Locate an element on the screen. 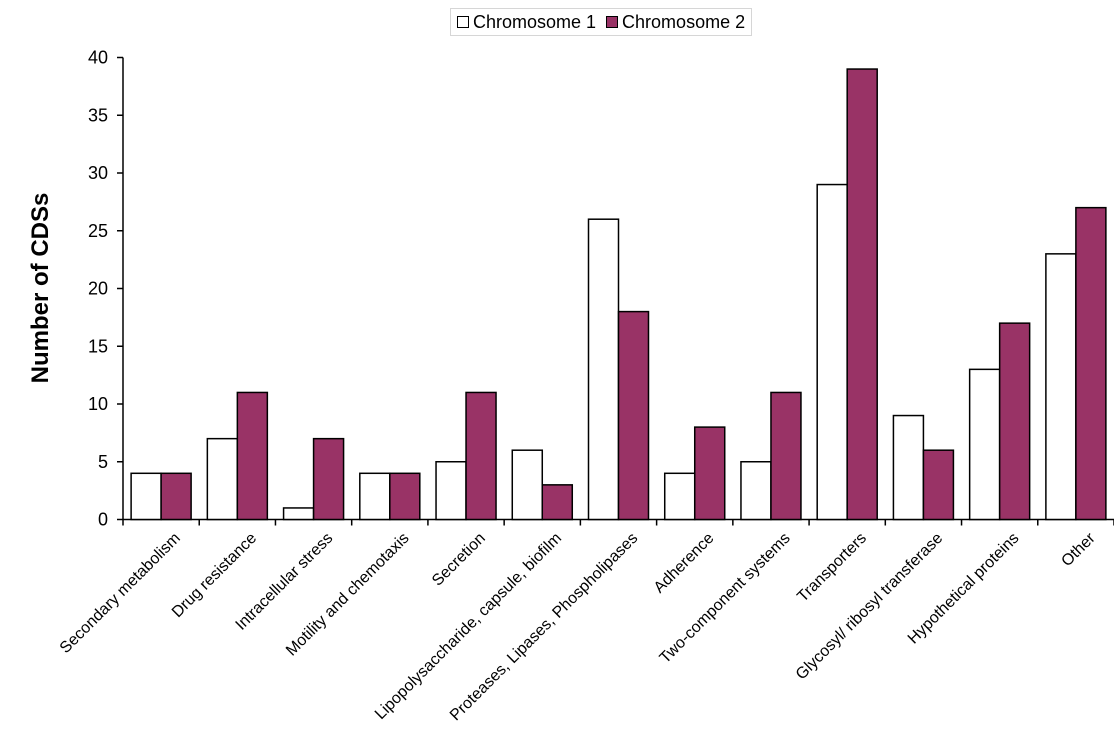 The height and width of the screenshot is (737, 1114). bar-chromosome-1-lipopolysaccharide-capsule-biofilm is located at coordinates (527, 485).